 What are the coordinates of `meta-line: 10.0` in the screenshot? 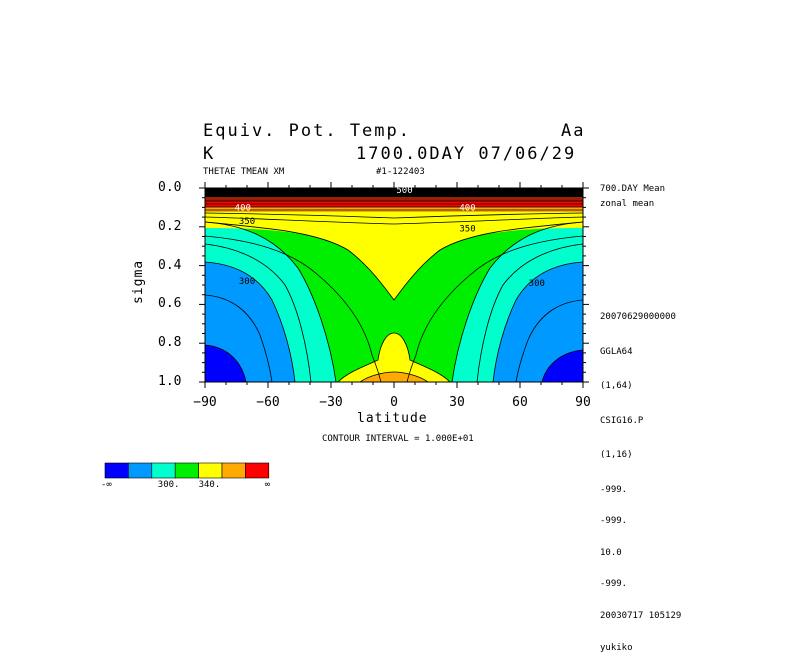 It's located at (611, 552).